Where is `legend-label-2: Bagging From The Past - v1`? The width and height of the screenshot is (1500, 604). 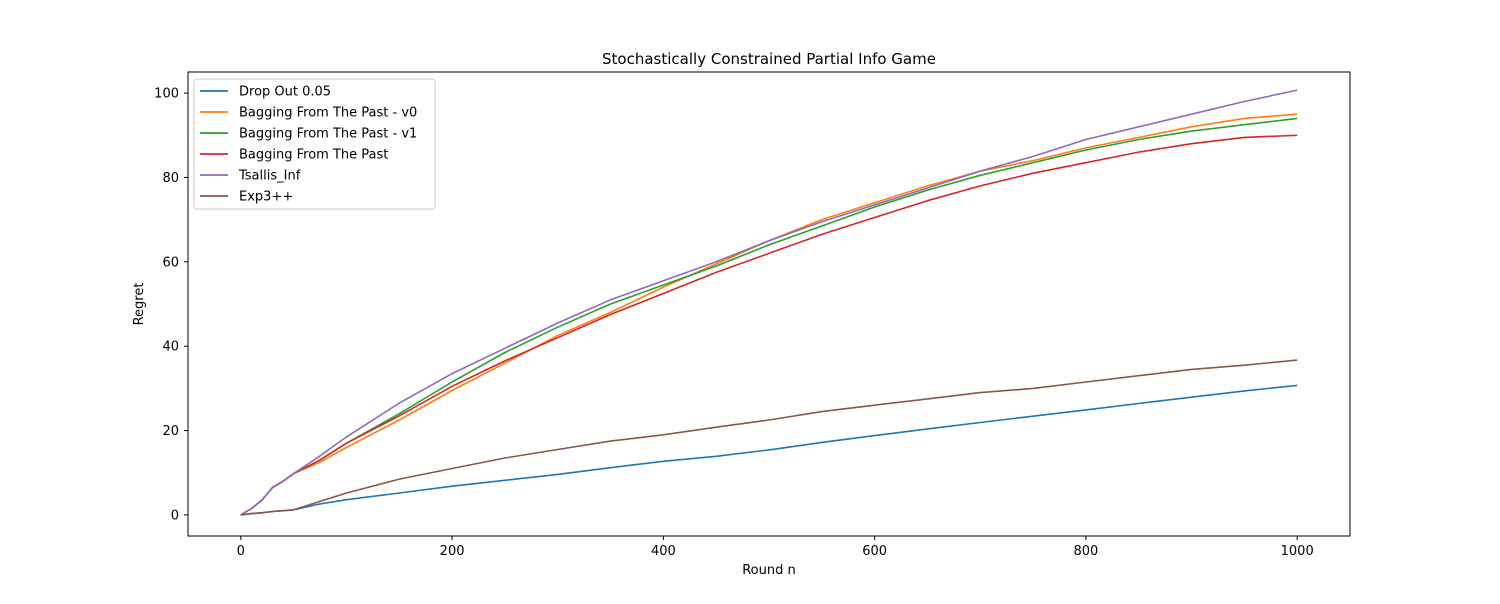
legend-label-2: Bagging From The Past - v1 is located at coordinates (328, 134).